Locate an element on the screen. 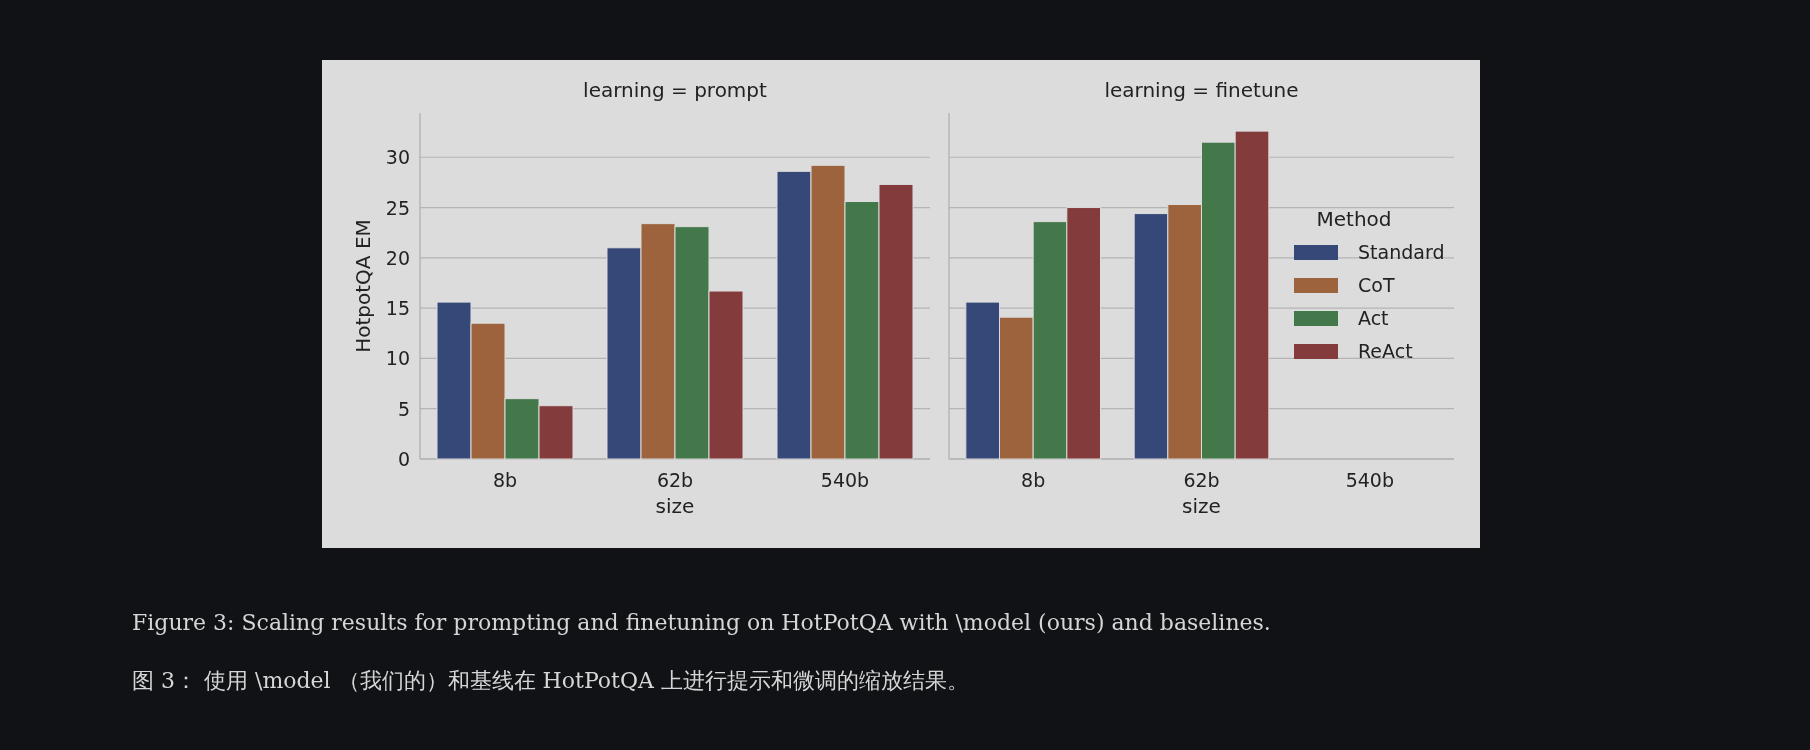 This screenshot has height=750, width=1810. chart-title: learning = prompt is located at coordinates (675, 90).